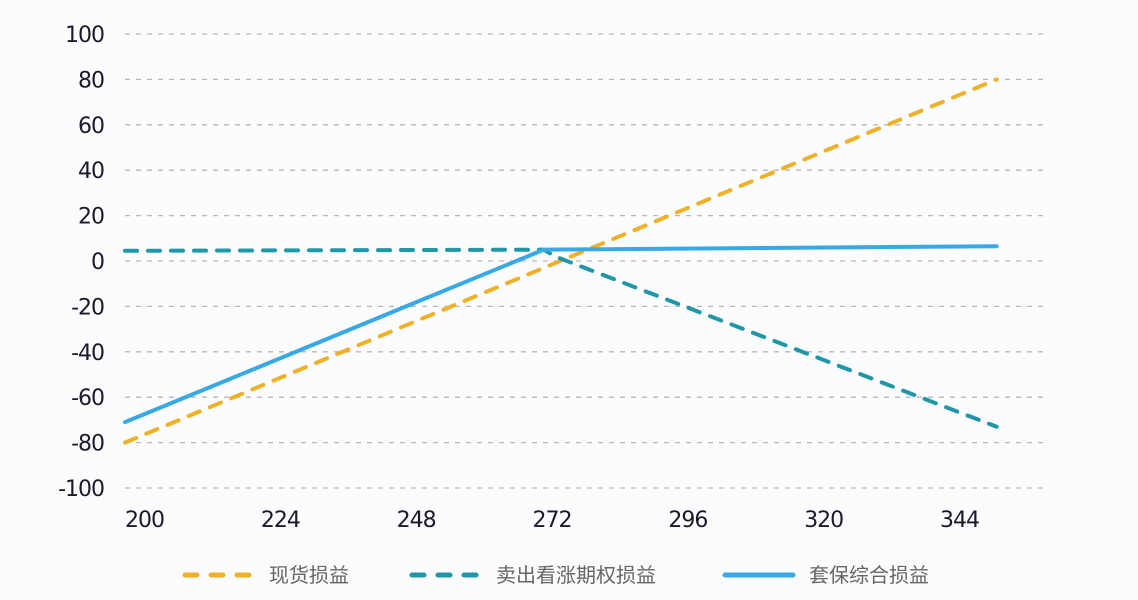 This screenshot has width=1138, height=600. Describe the element at coordinates (823, 520) in the screenshot. I see `x-tick-label: 320` at that location.